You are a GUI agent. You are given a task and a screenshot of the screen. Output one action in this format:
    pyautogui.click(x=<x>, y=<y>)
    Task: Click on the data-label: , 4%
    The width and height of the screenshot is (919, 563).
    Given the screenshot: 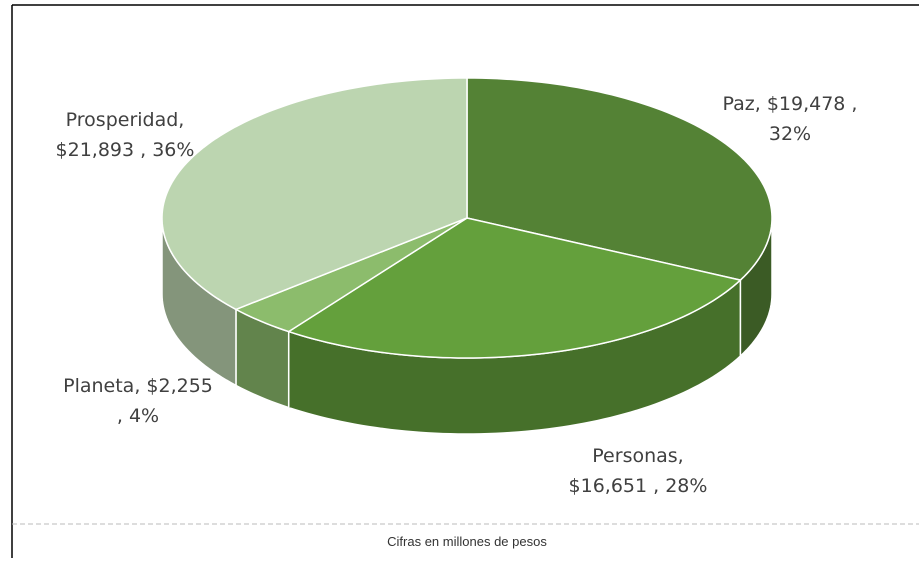 What is the action you would take?
    pyautogui.click(x=138, y=416)
    